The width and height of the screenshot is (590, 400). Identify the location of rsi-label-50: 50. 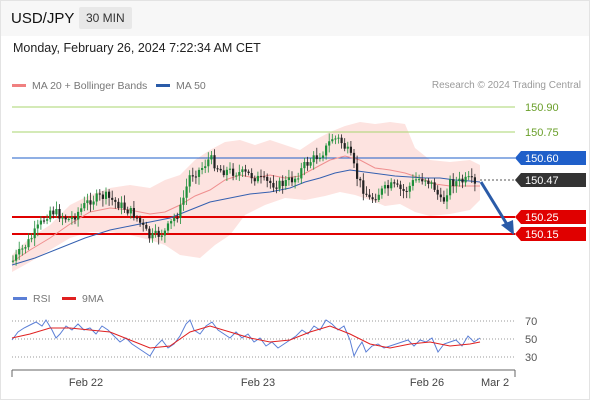
(531, 340).